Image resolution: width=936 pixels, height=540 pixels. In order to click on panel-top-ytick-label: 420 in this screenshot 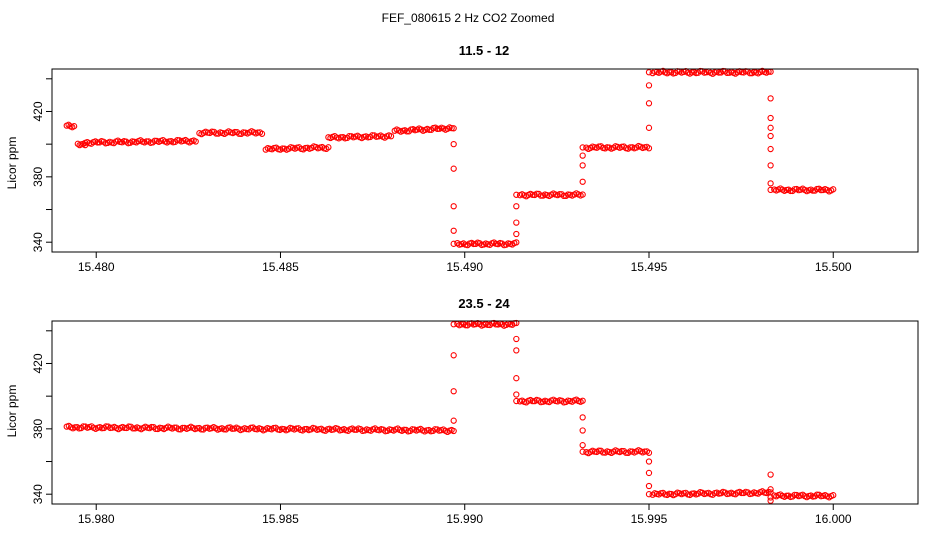, I will do `click(38, 111)`.